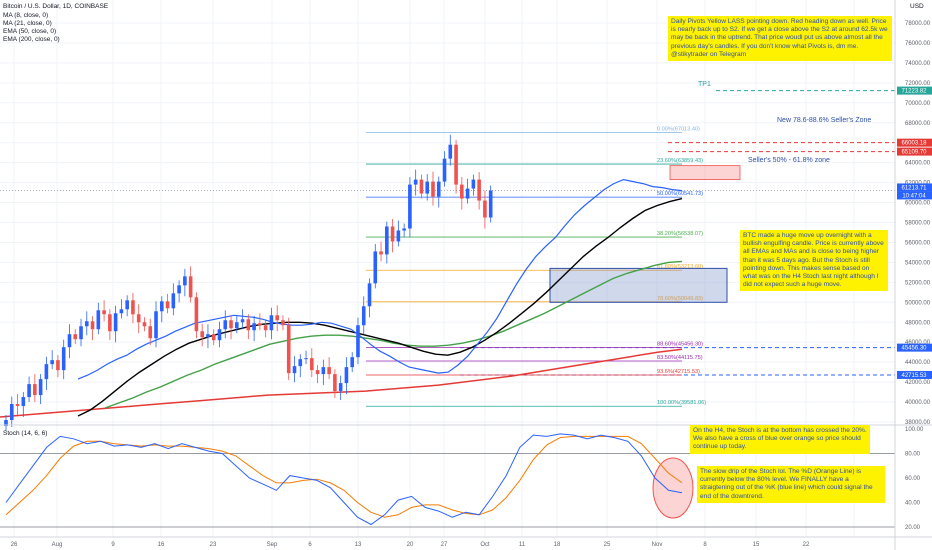 The width and height of the screenshot is (932, 550). Describe the element at coordinates (25, 433) in the screenshot. I see `stoch-indicator-label: Stoch (14, 6, 6)` at that location.